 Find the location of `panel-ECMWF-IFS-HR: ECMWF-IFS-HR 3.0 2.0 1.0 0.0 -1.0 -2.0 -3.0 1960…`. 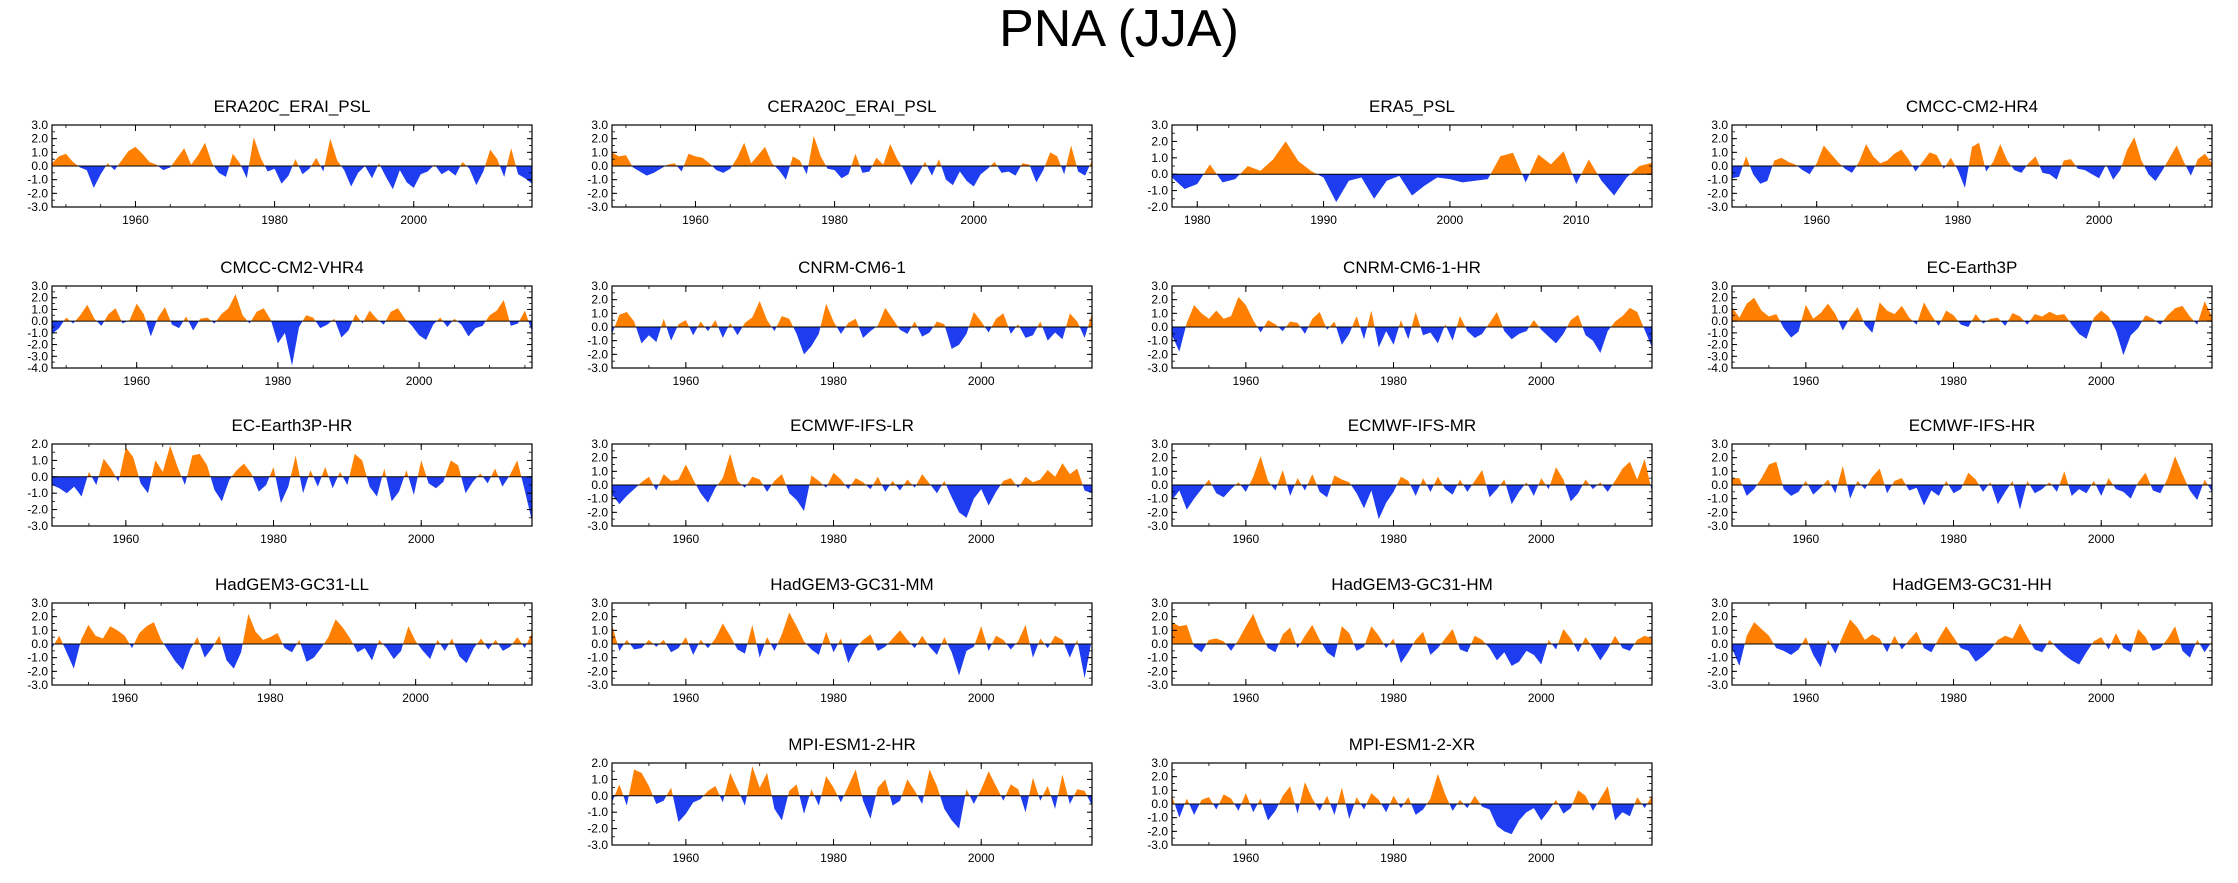

panel-ECMWF-IFS-HR: ECMWF-IFS-HR 3.0 2.0 1.0 0.0 -1.0 -2.0 -3.0 1960… is located at coordinates (1959, 489).